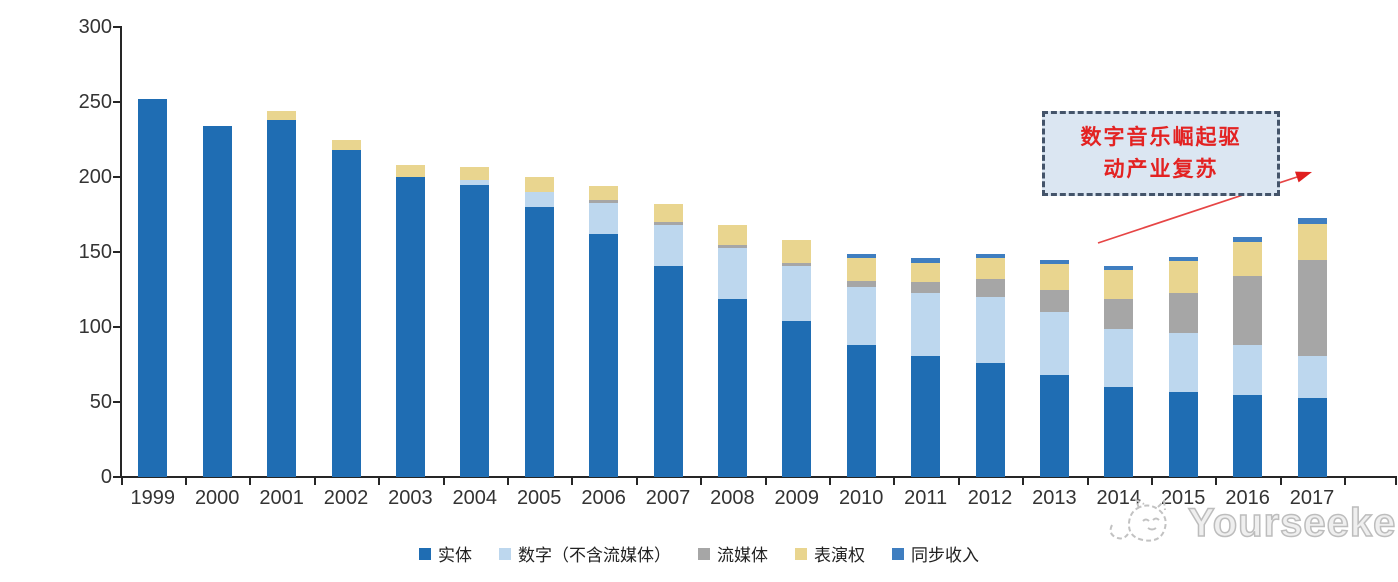 The width and height of the screenshot is (1398, 582). What do you see at coordinates (217, 498) in the screenshot?
I see `x-axis-label: 2000` at bounding box center [217, 498].